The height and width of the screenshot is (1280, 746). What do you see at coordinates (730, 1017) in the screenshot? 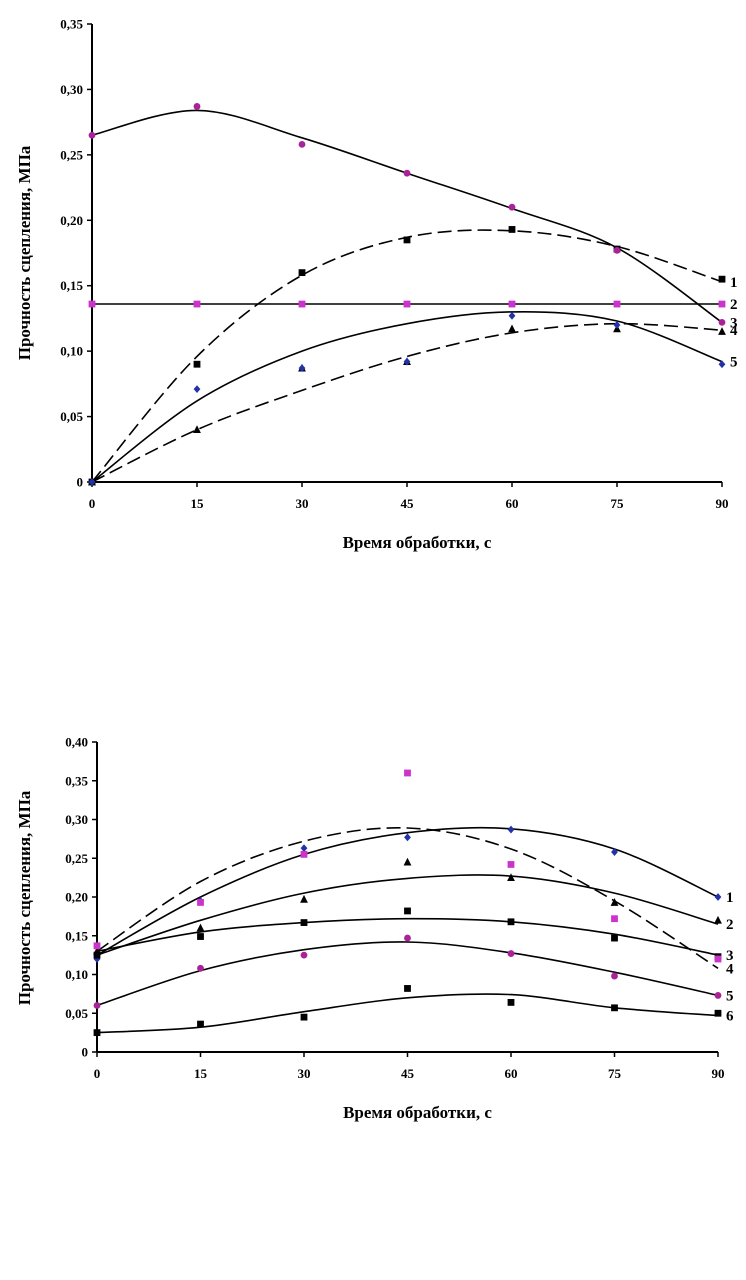
I see `series-label-6: 6` at bounding box center [730, 1017].